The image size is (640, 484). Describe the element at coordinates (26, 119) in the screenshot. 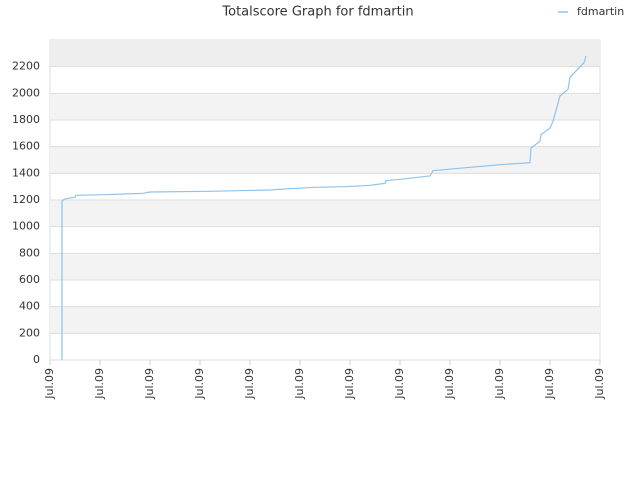

I see `y-tick-label: 1800` at that location.